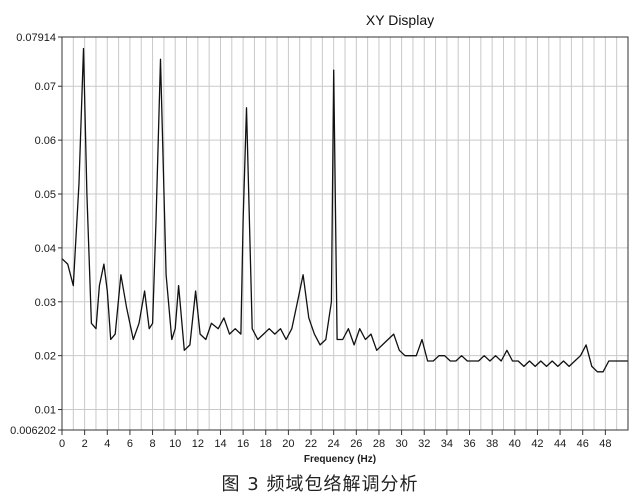  I want to click on x-tick-label: 26, so click(356, 444).